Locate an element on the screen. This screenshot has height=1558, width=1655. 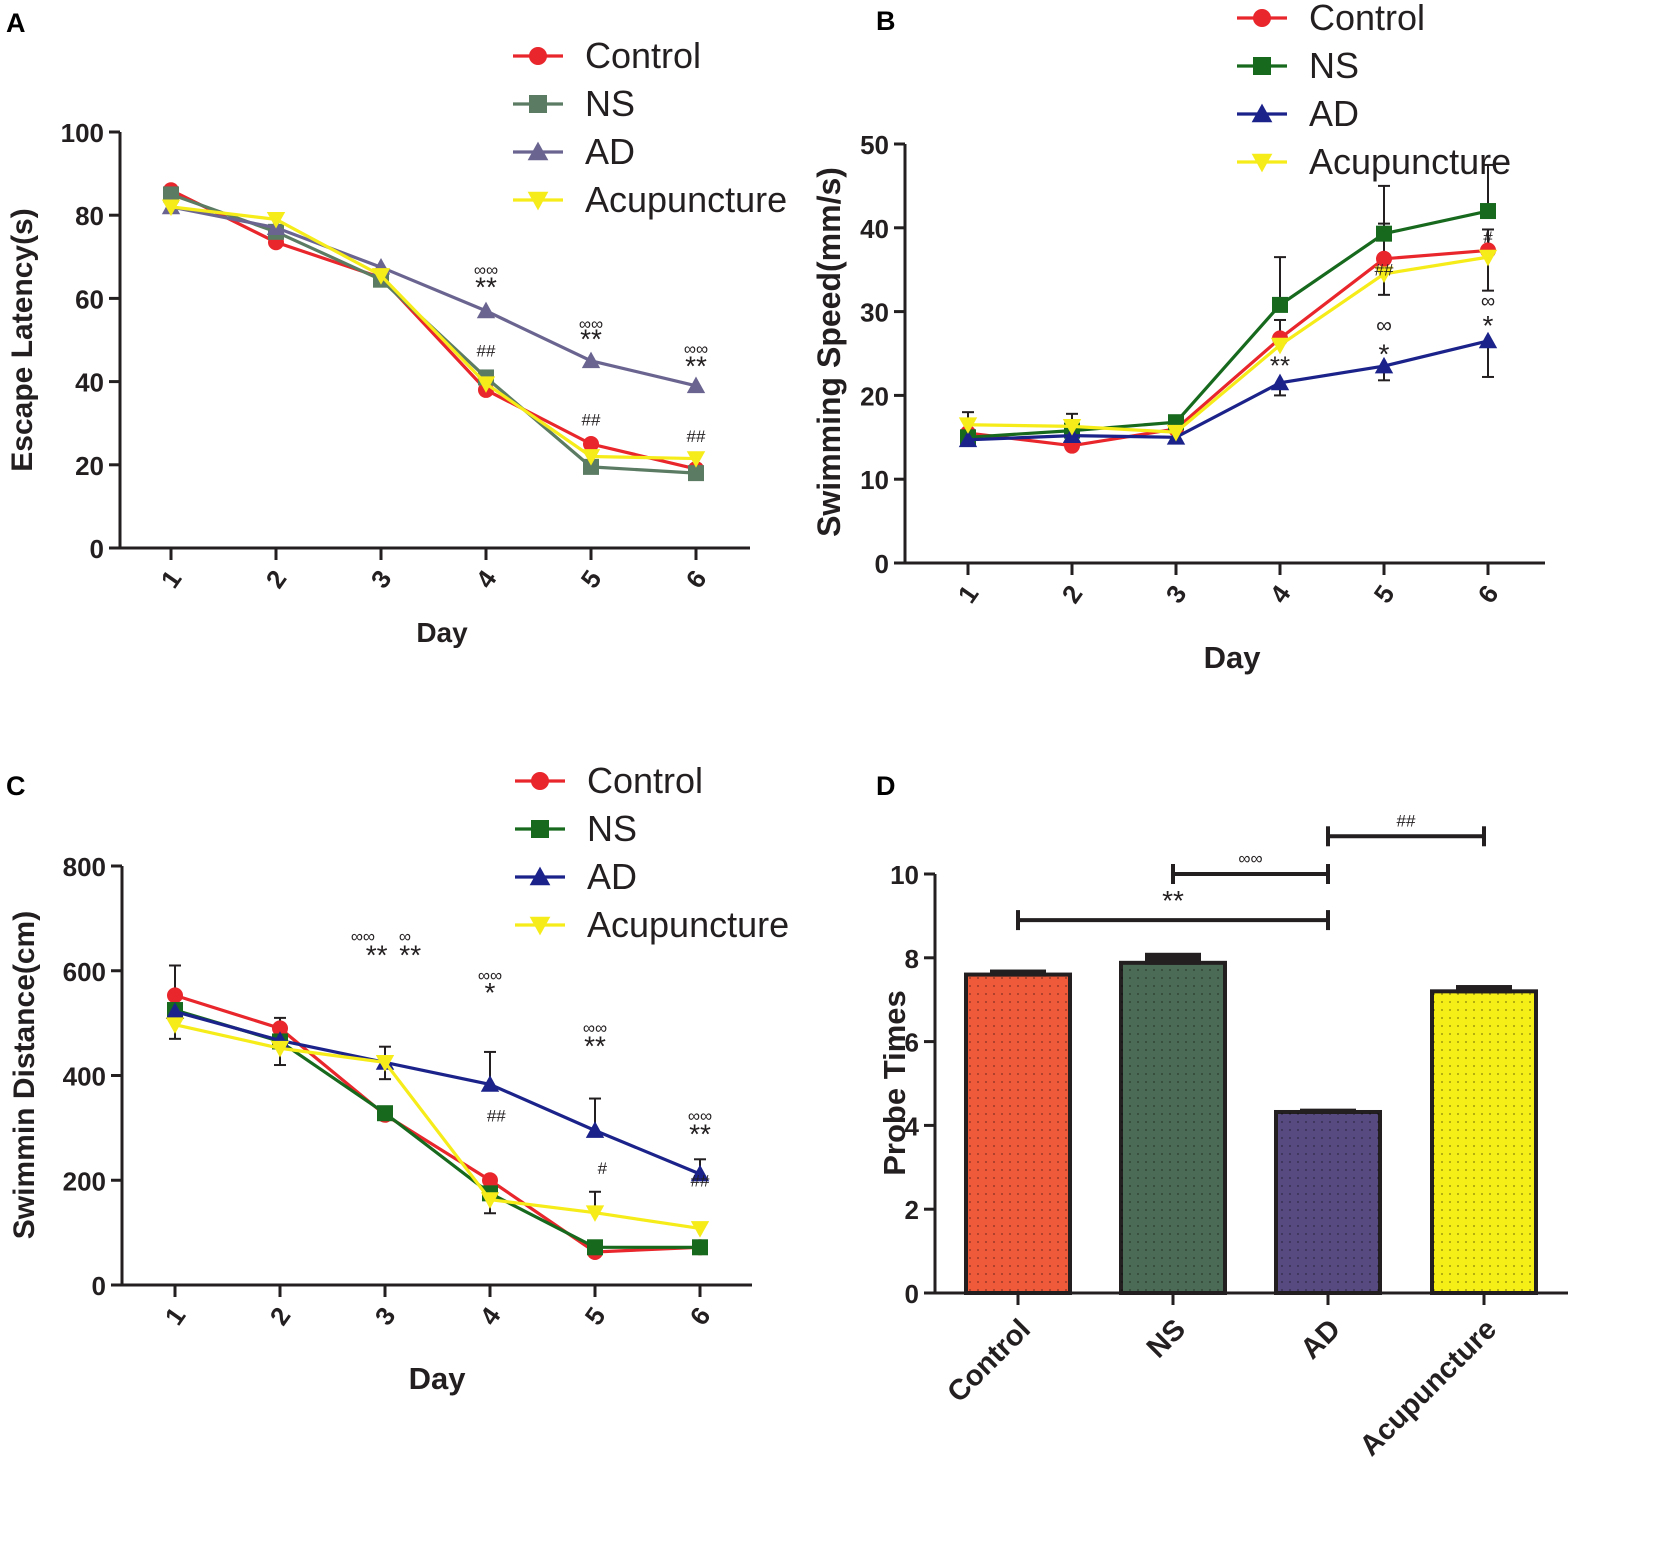
panel-c-legend-marker is located at coordinates (540, 781).